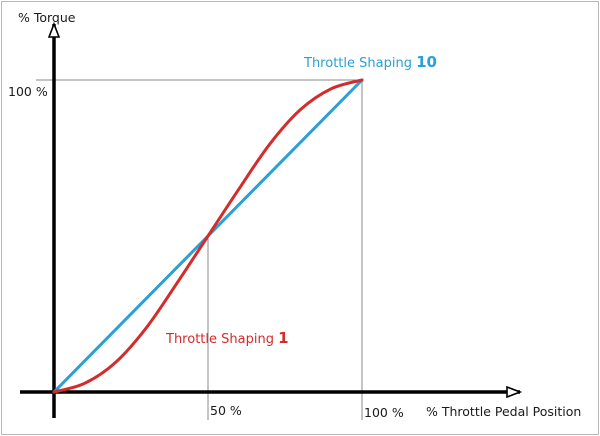 Image resolution: width=600 pixels, height=436 pixels. I want to click on series-label-throttle-shaping-10: Throttle Shaping 10, so click(370, 62).